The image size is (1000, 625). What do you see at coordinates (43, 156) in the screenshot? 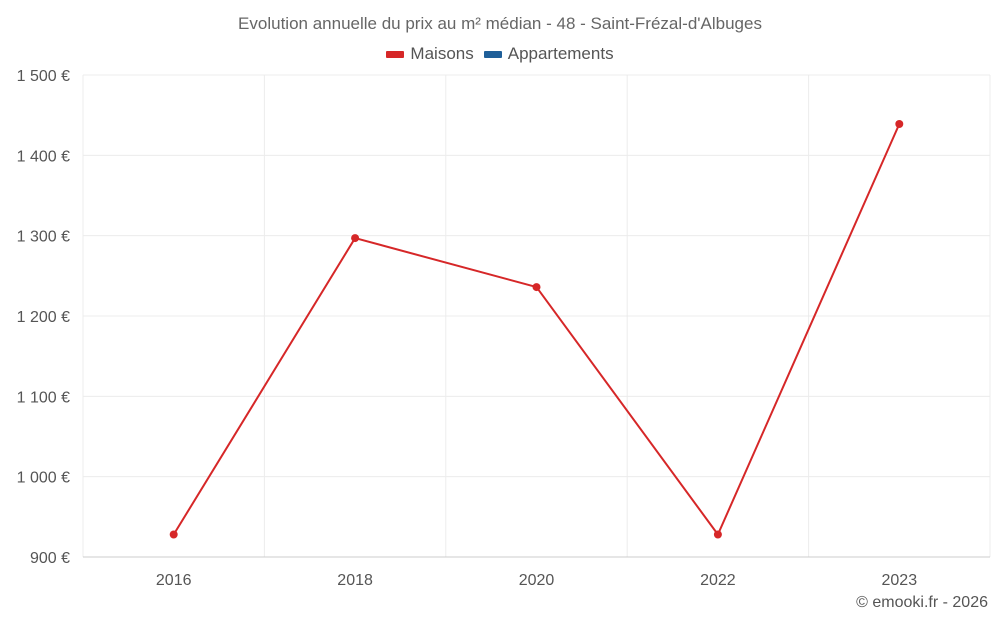
I see `y-tick-label: 1 400 €` at bounding box center [43, 156].